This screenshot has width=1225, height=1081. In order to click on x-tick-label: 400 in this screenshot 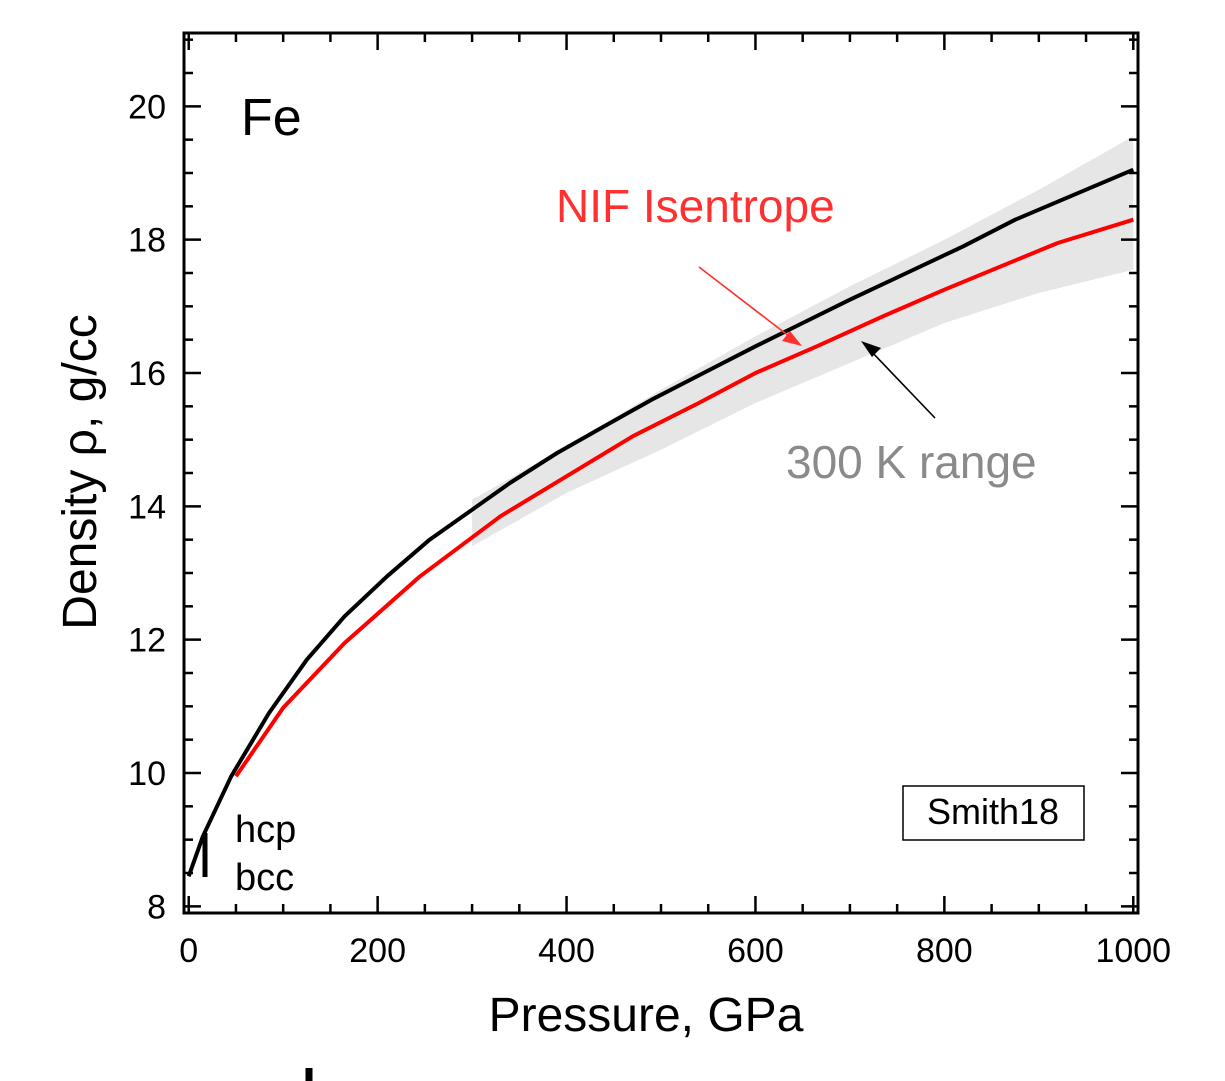, I will do `click(566, 951)`.